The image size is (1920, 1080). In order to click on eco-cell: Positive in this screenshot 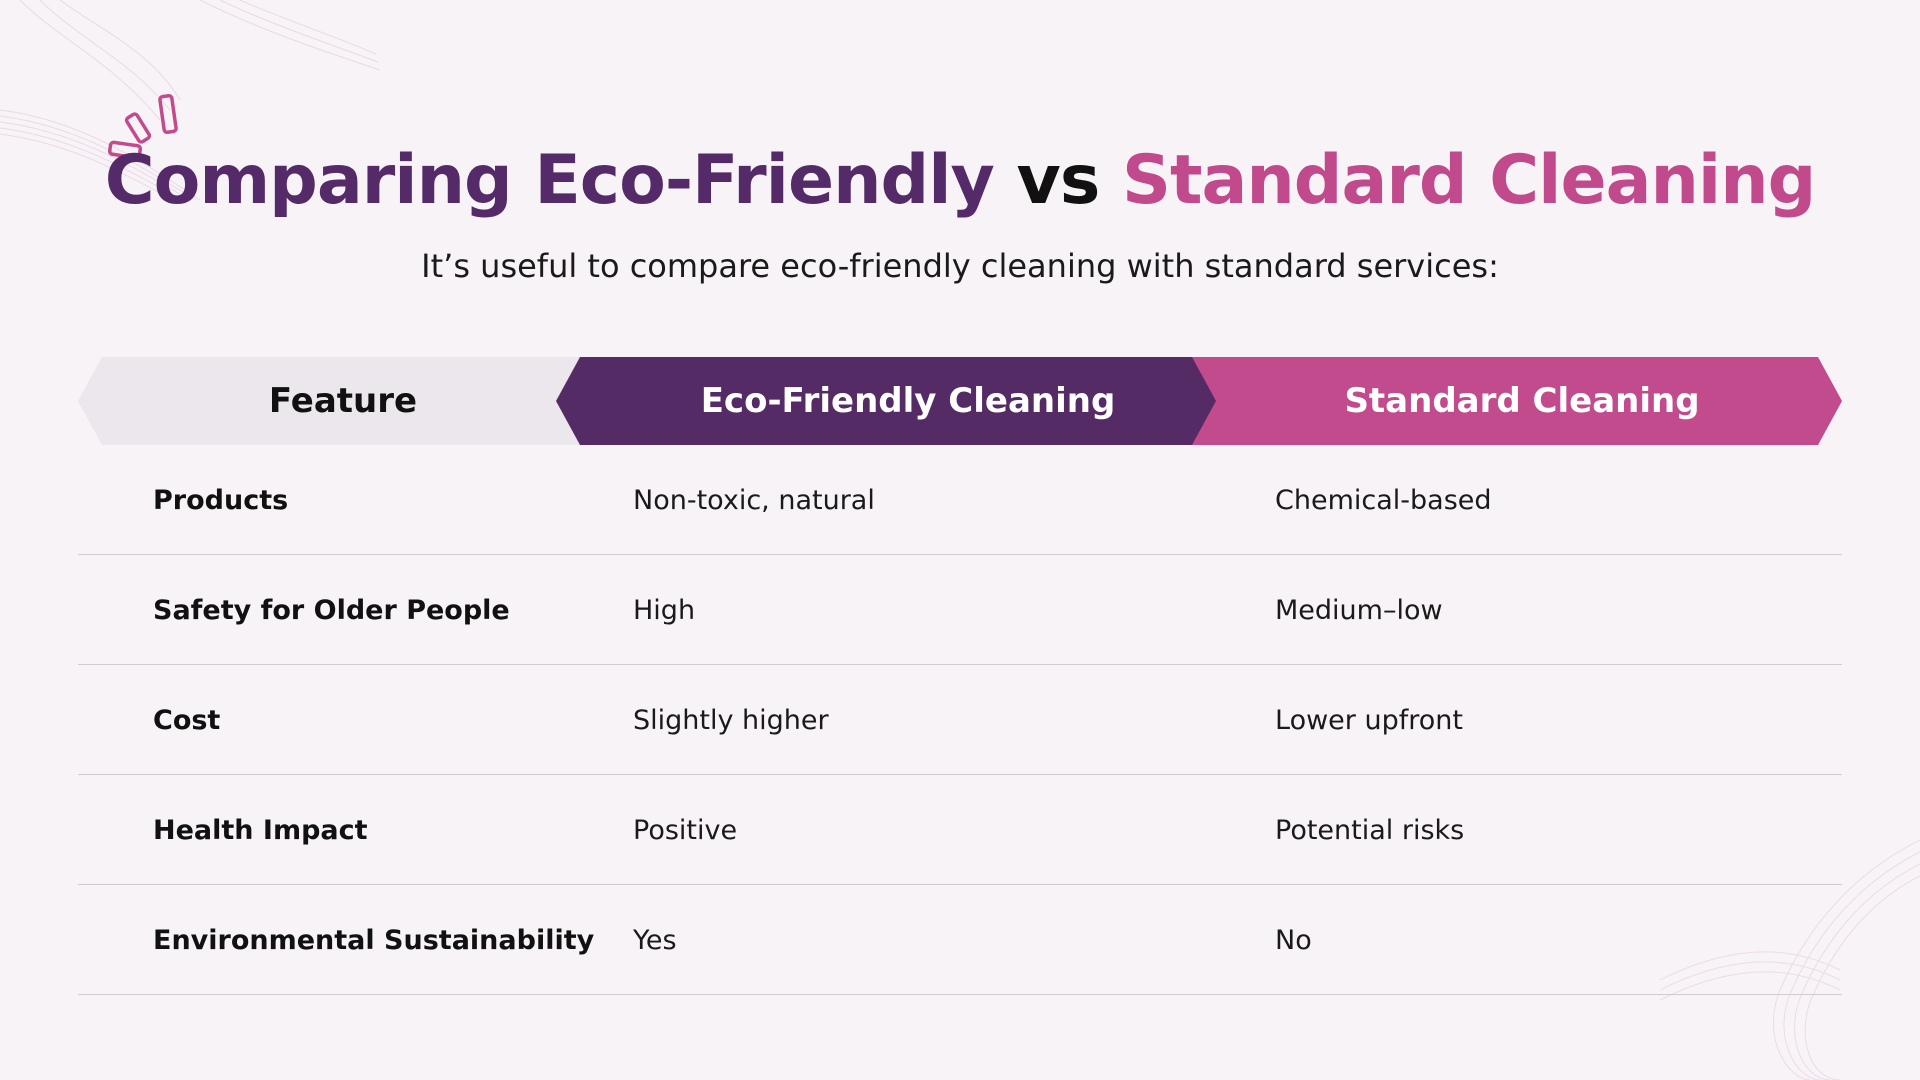, I will do `click(685, 830)`.